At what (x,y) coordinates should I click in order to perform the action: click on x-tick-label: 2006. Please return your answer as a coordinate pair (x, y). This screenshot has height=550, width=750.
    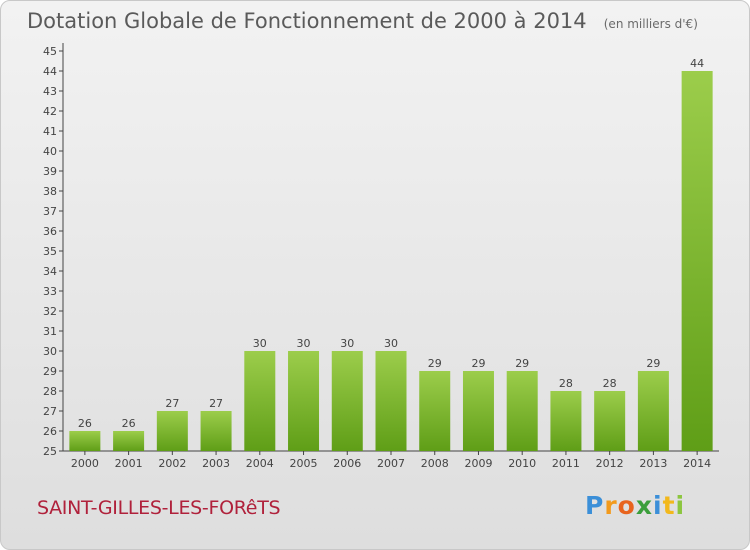
    Looking at the image, I should click on (347, 463).